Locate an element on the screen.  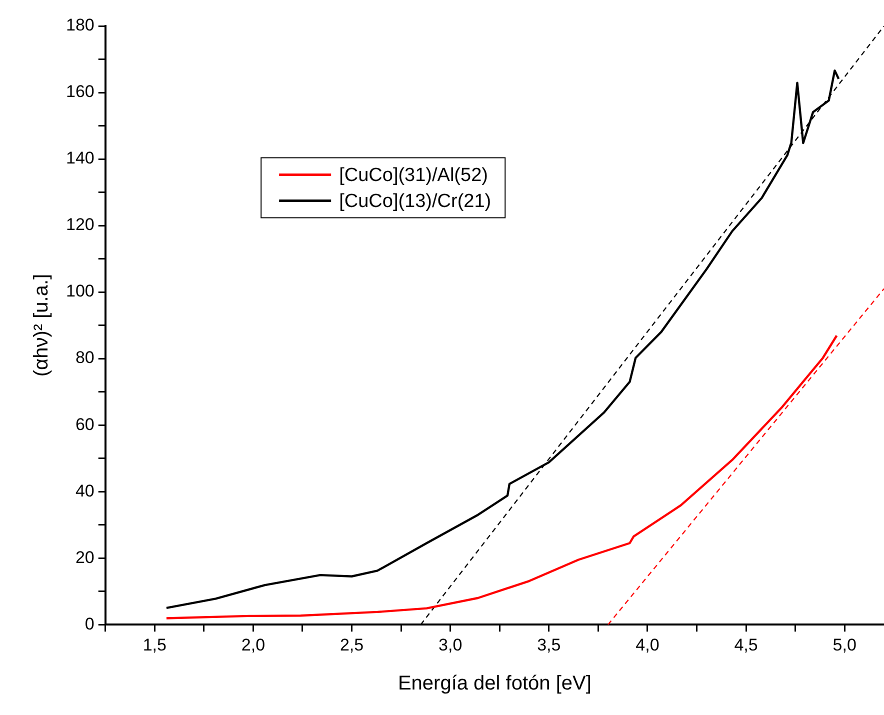
y-tick-label: 20 is located at coordinates (84, 557).